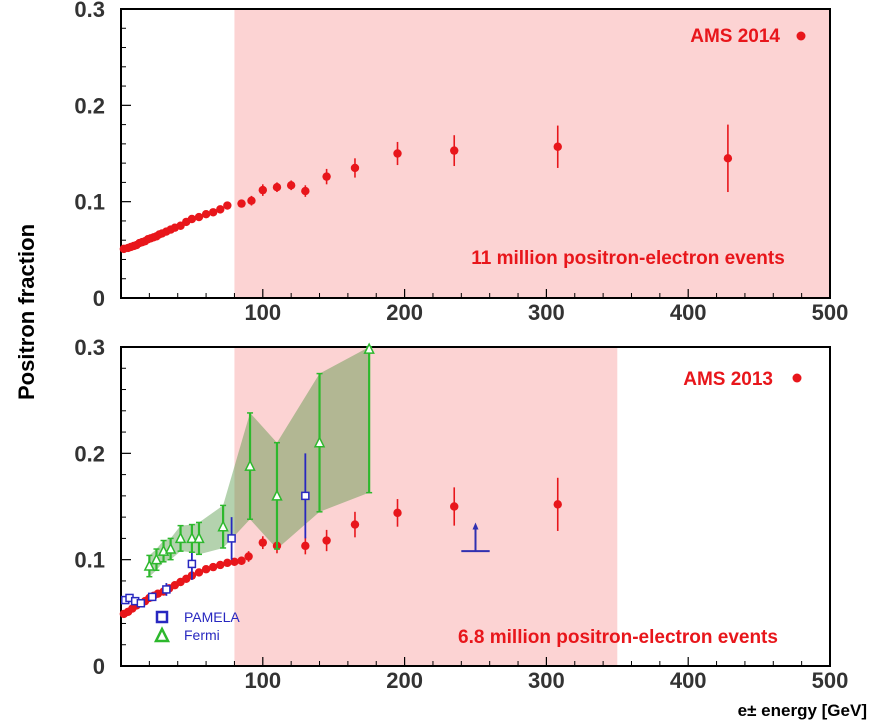 Image resolution: width=876 pixels, height=722 pixels. Describe the element at coordinates (802, 710) in the screenshot. I see `x-axis-label: e± energy [GeV]` at that location.